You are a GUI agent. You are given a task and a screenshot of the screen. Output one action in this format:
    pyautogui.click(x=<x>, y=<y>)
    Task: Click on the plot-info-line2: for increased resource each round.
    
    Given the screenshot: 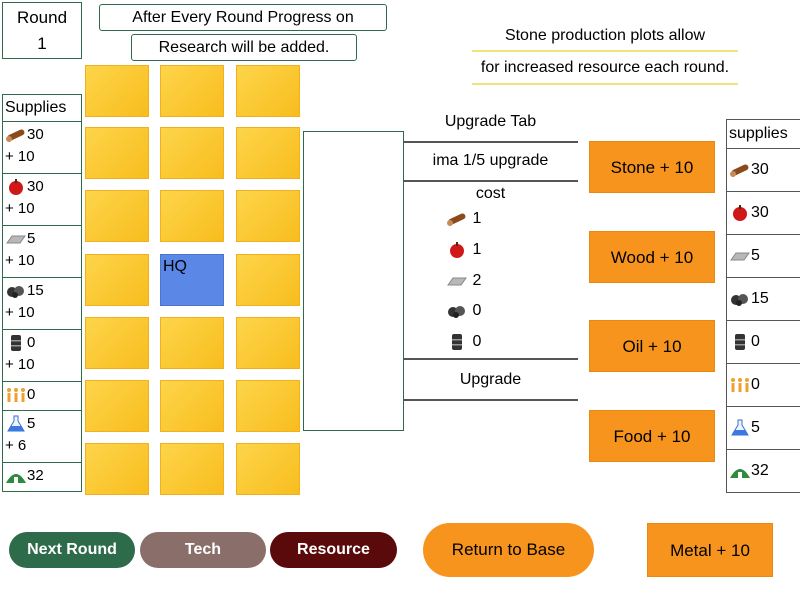 What is the action you would take?
    pyautogui.click(x=605, y=67)
    